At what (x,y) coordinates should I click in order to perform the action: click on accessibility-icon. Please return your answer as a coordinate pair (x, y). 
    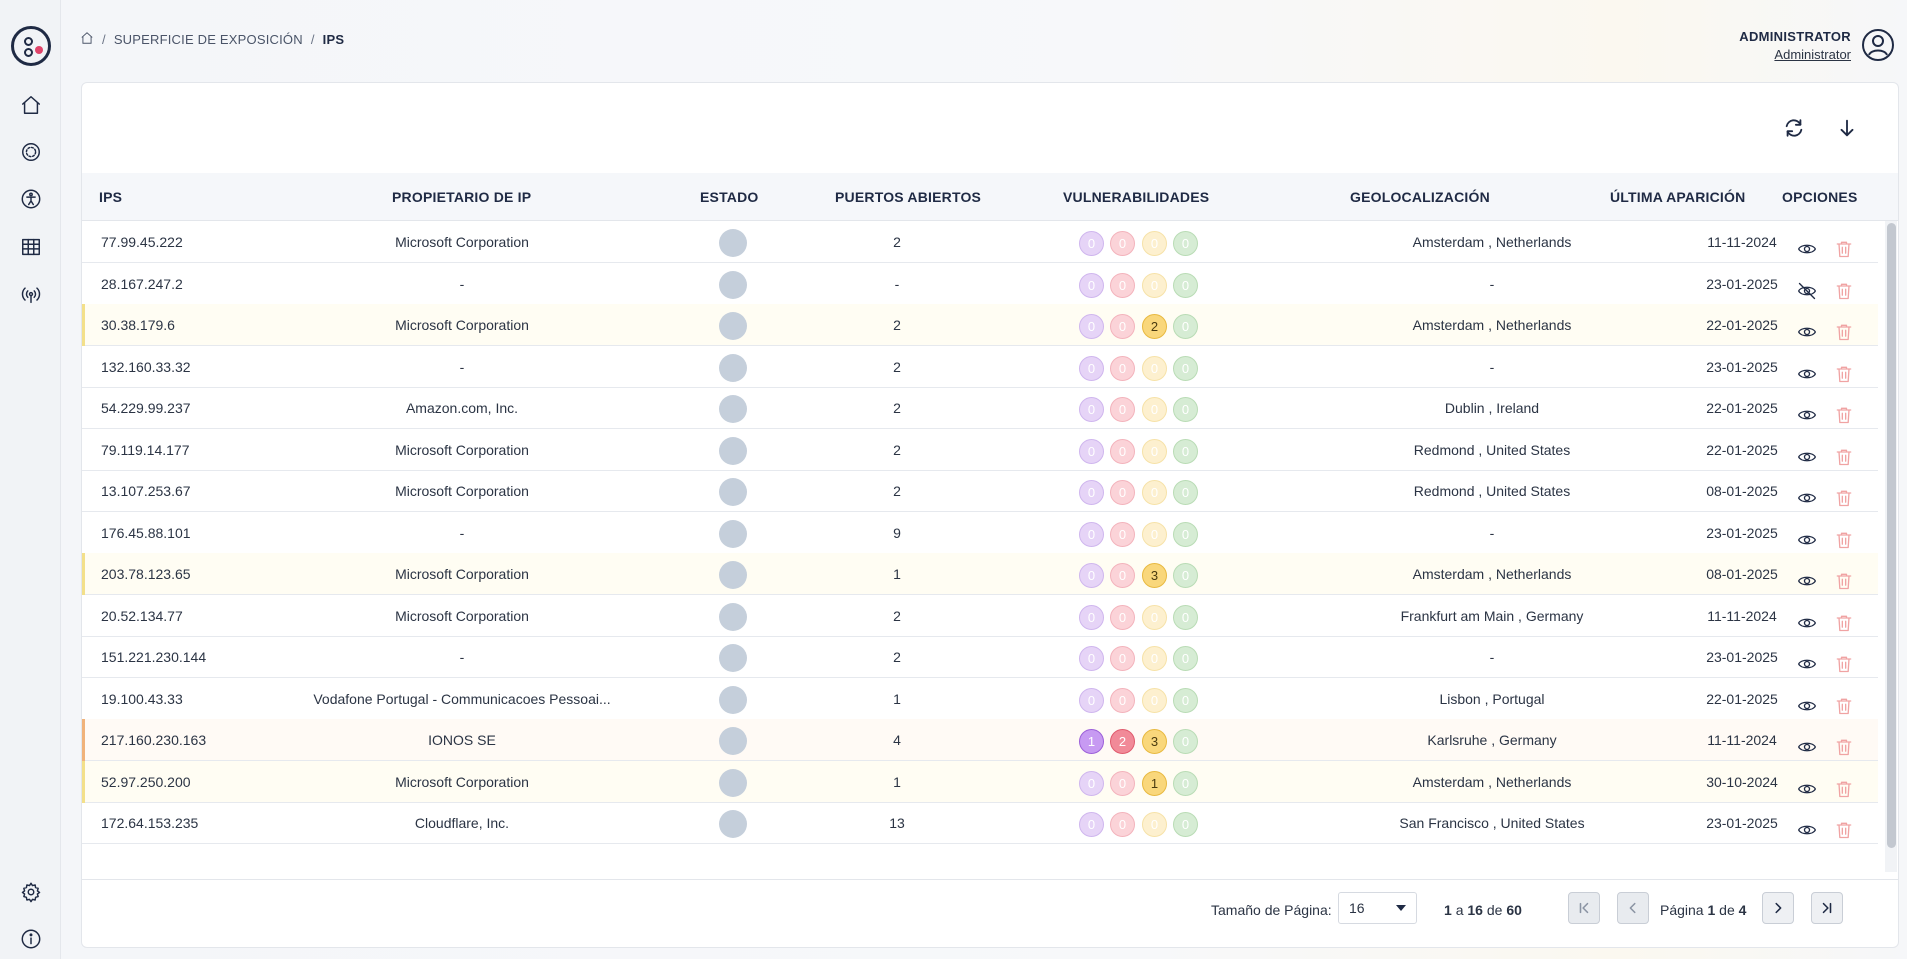
    Looking at the image, I should click on (31, 199).